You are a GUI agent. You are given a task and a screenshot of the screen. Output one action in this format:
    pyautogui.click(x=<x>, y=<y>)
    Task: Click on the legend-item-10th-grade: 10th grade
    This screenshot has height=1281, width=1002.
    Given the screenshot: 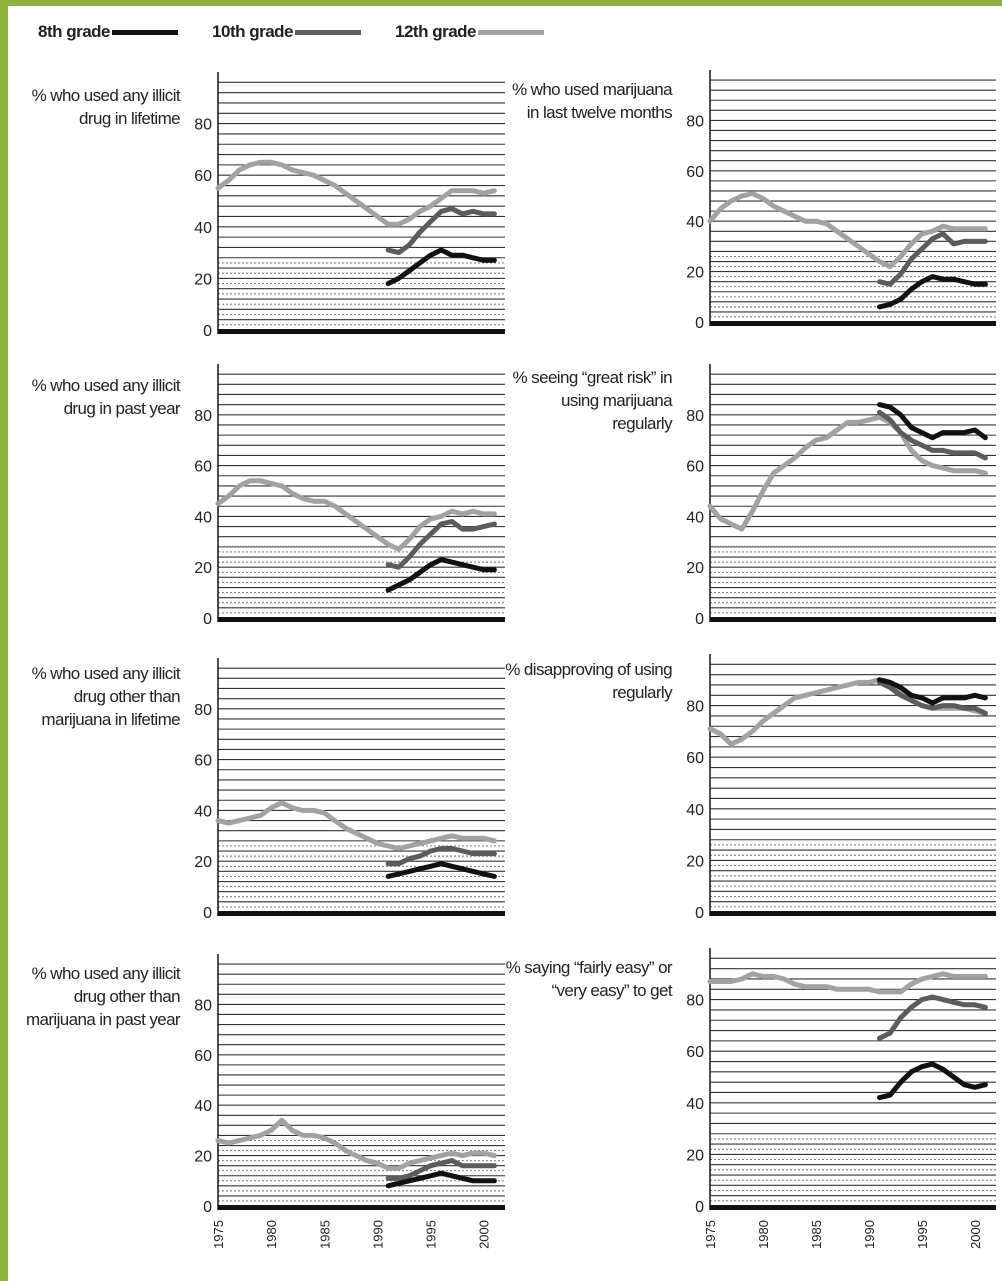 What is the action you would take?
    pyautogui.click(x=287, y=32)
    